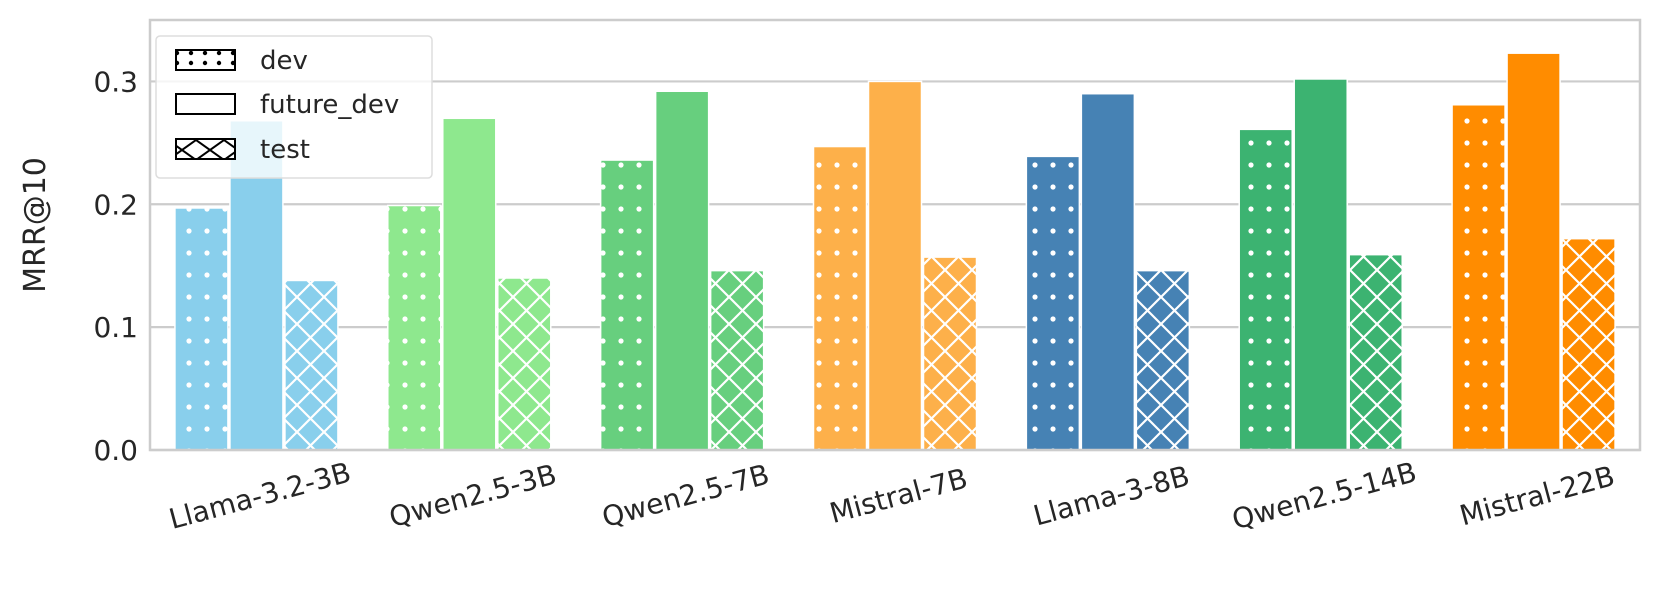  I want to click on x-tick-label: Mistral-22B, so click(1537, 495).